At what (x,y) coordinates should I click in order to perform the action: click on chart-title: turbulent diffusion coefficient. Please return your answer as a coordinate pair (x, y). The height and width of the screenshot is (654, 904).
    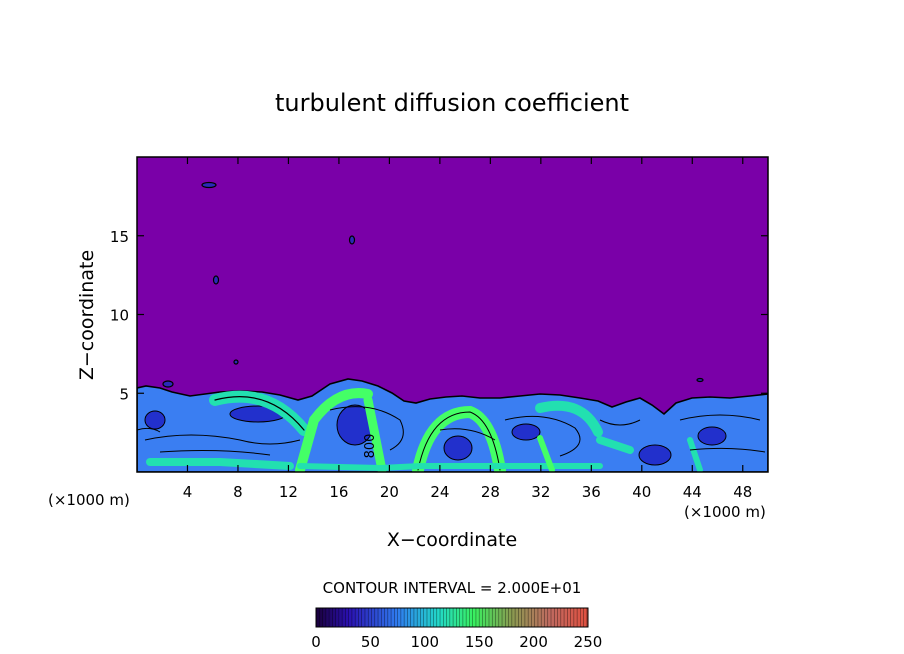
    Looking at the image, I should click on (452, 103).